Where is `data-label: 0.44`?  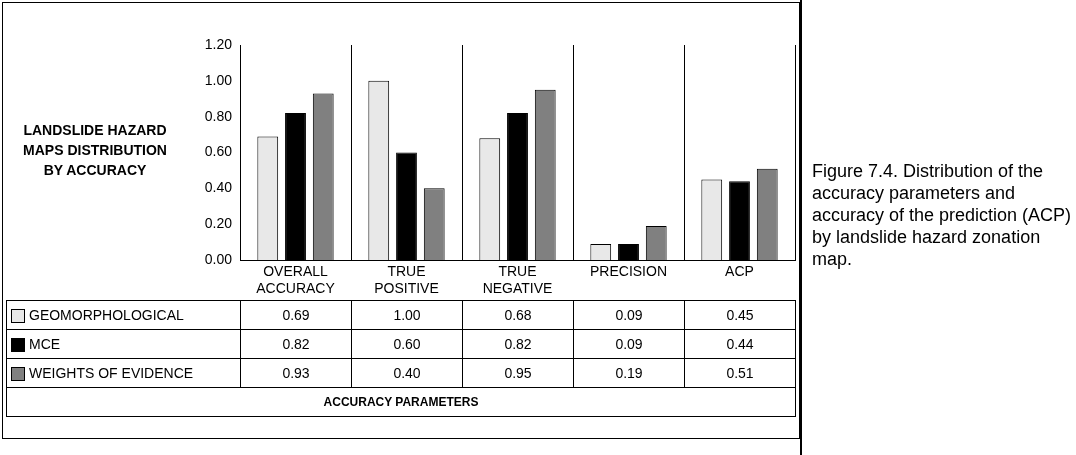
data-label: 0.44 is located at coordinates (740, 344).